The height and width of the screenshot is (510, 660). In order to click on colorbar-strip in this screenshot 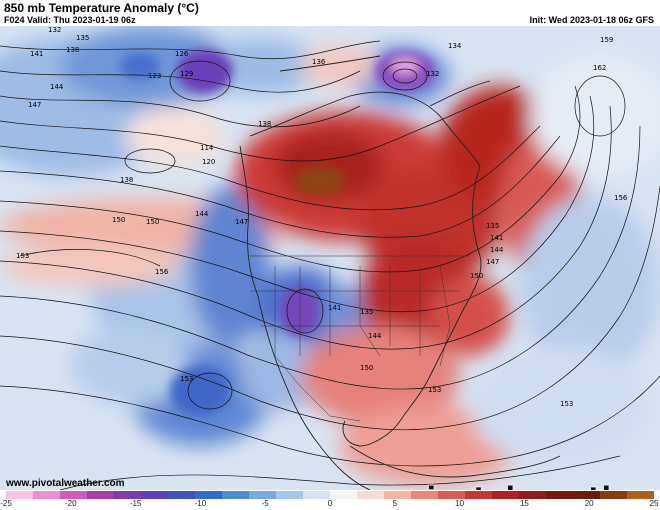, I will do `click(330, 495)`.